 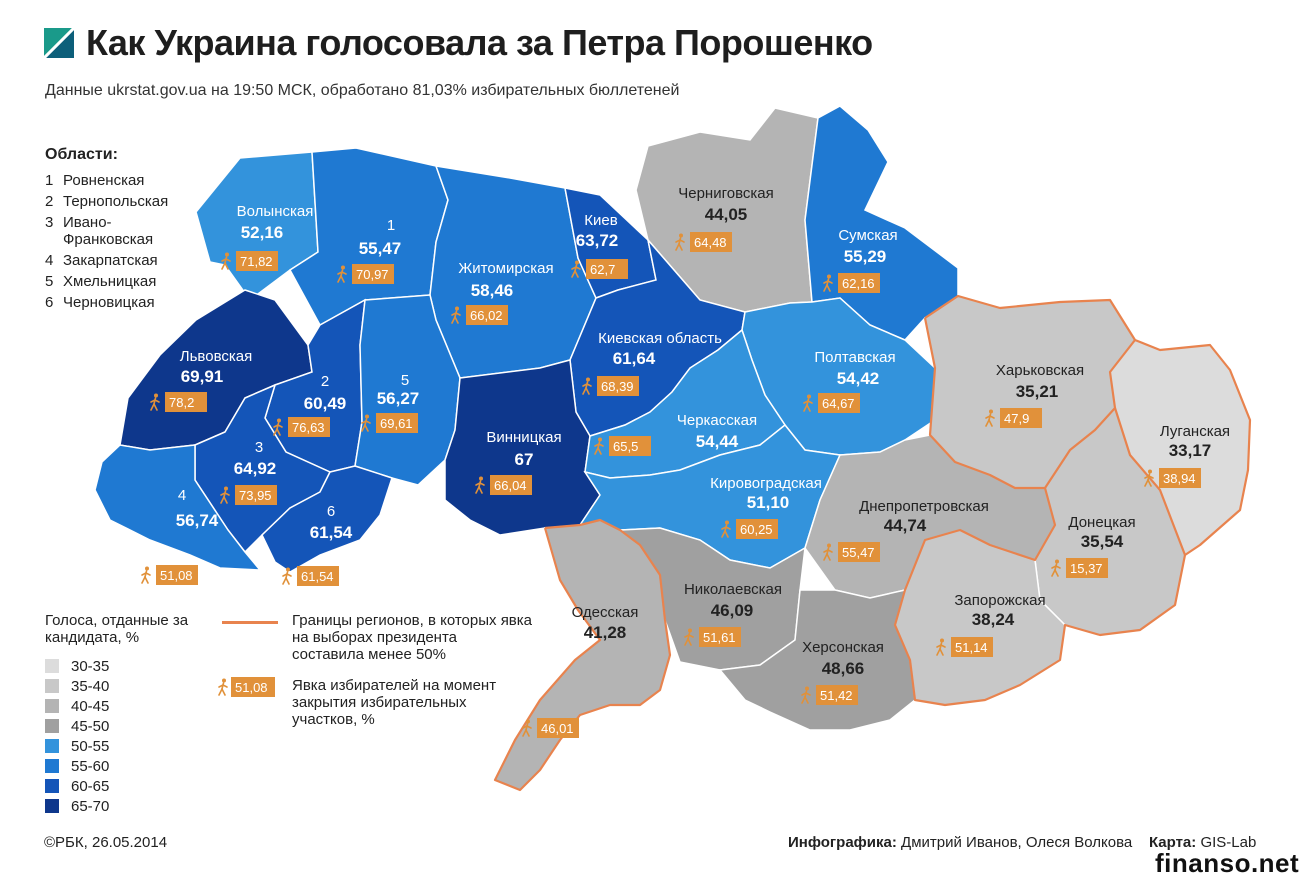 What do you see at coordinates (178, 507) in the screenshot?
I see `region-shape-zakarpatska` at bounding box center [178, 507].